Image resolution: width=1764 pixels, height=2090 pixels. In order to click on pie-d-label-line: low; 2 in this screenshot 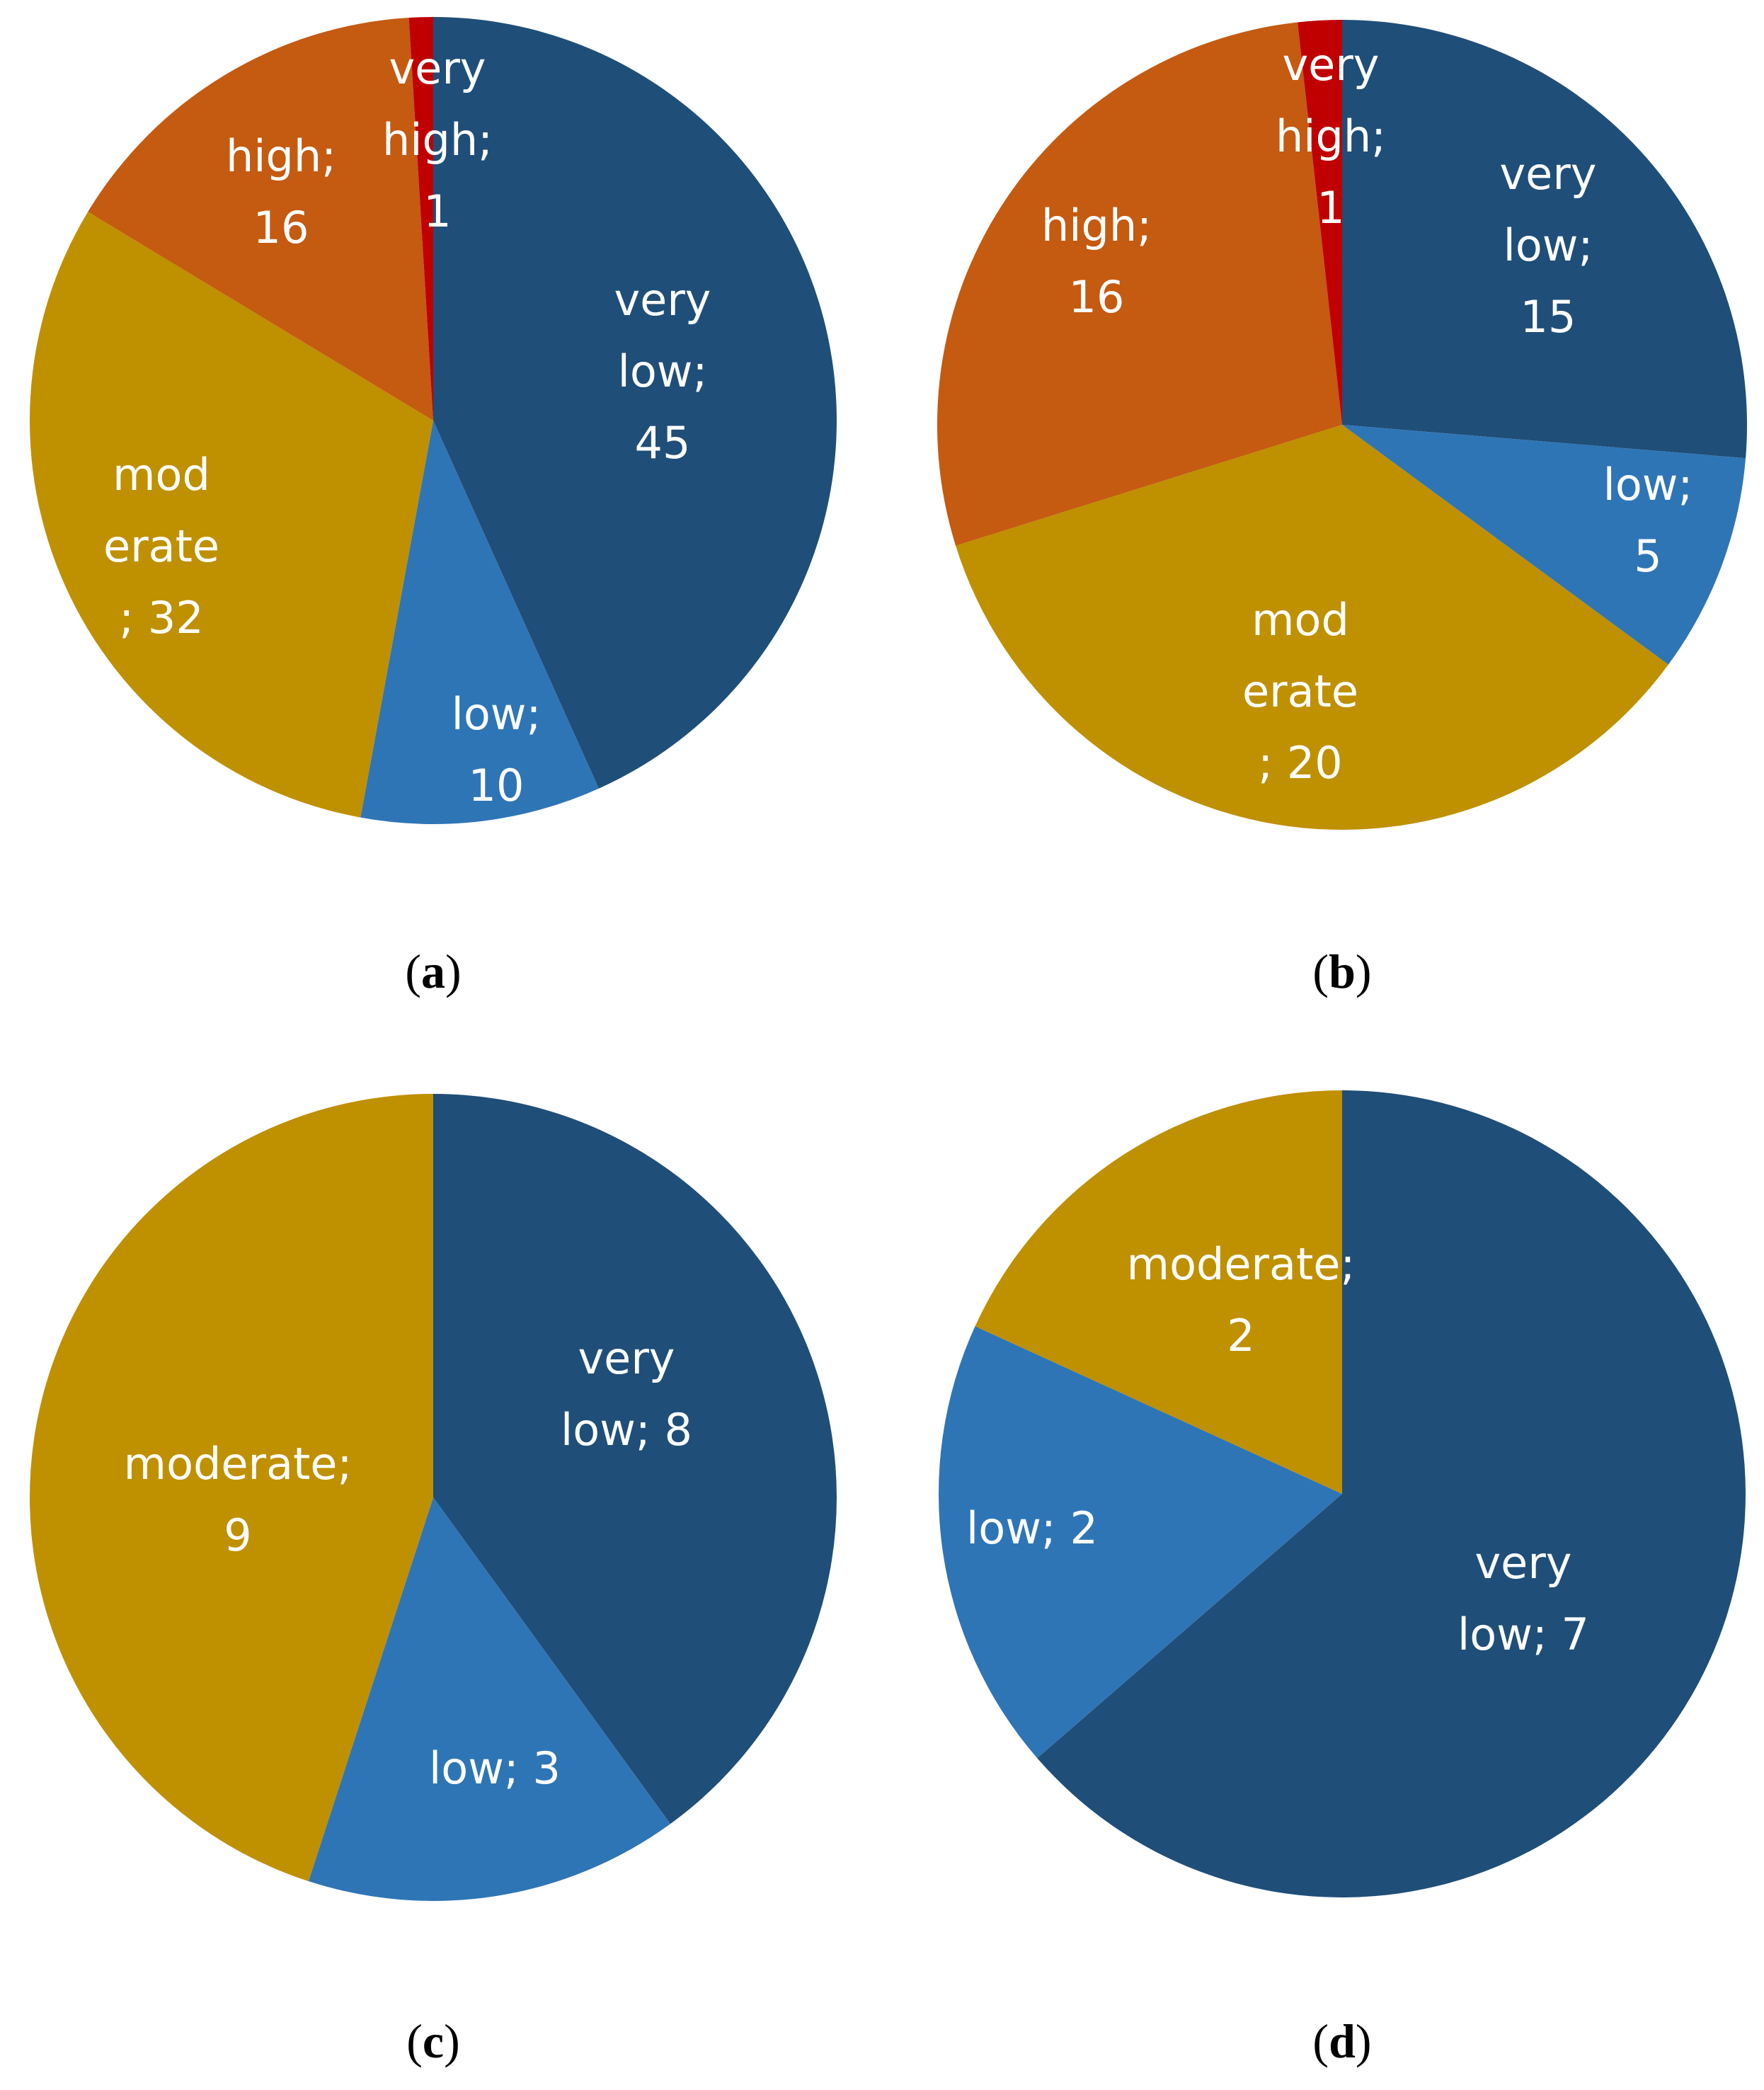, I will do `click(1032, 1528)`.